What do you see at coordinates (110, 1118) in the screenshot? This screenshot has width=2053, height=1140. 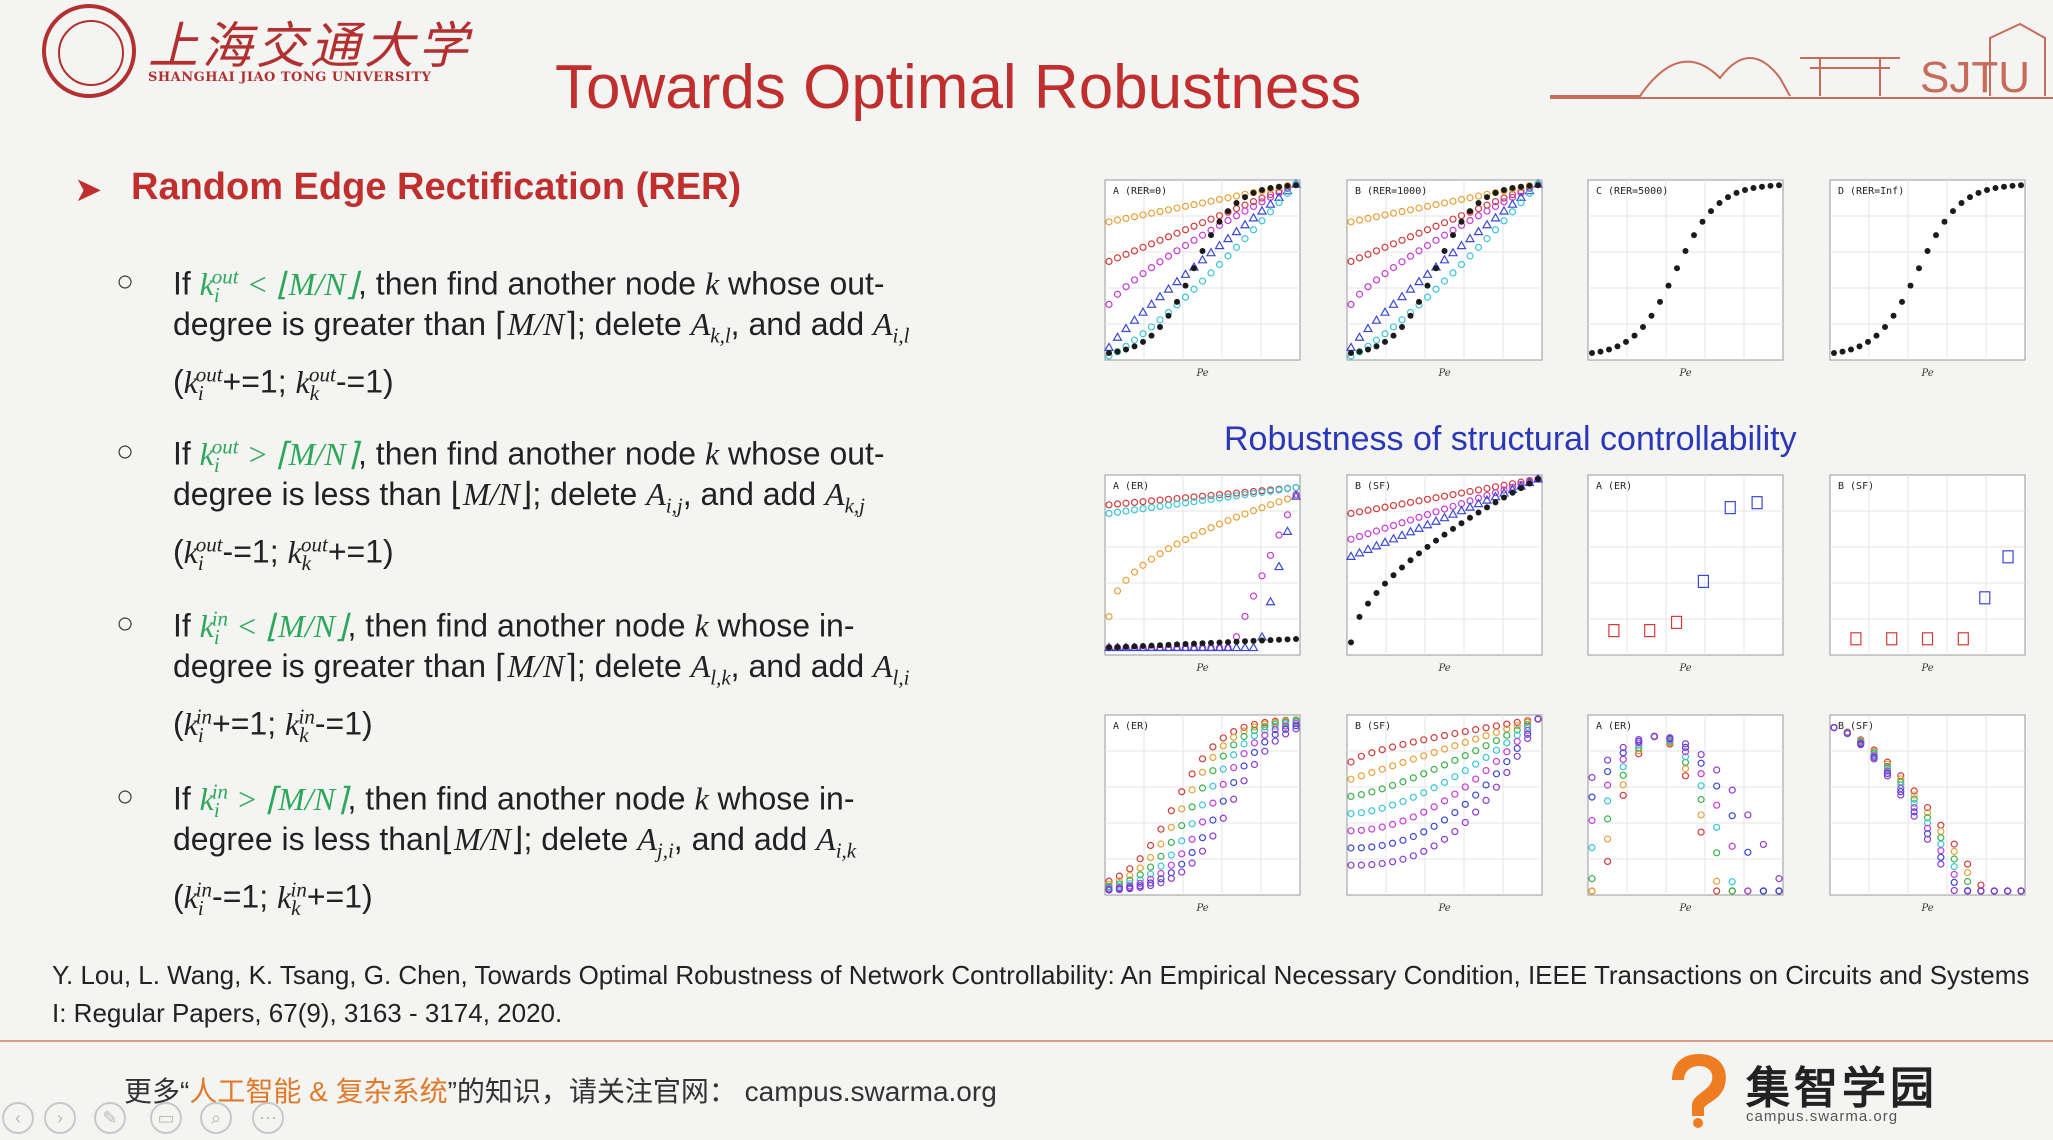 I see `pen-tool-button: ✎` at bounding box center [110, 1118].